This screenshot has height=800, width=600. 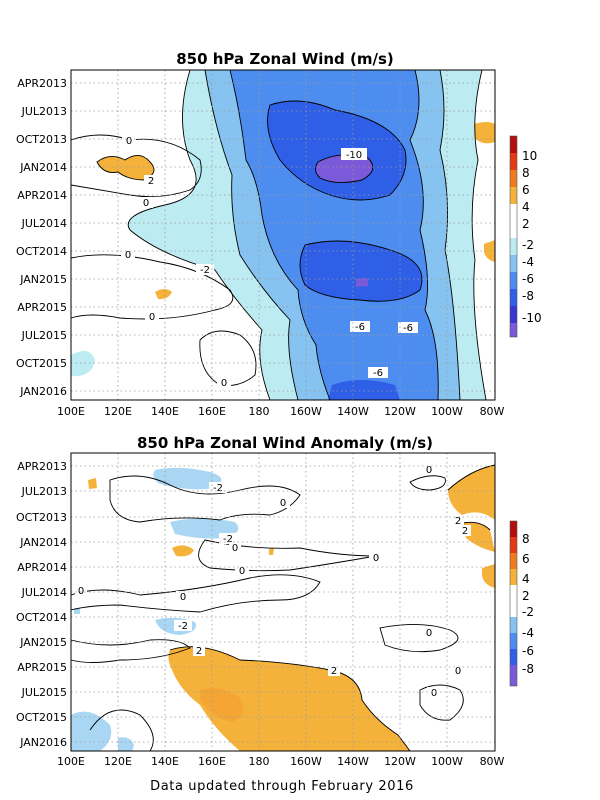 What do you see at coordinates (44, 111) in the screenshot?
I see `y-tick-label: JUL2013` at bounding box center [44, 111].